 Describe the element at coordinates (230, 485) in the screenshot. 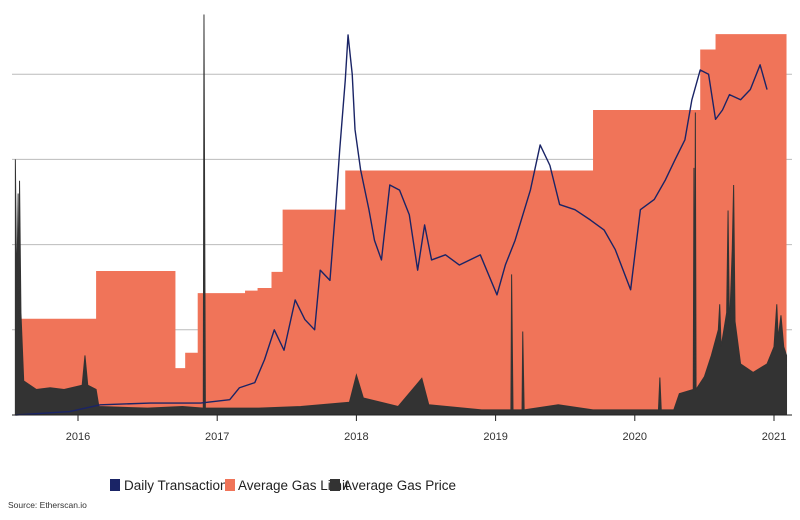

I see `legend-swatch-average-gas-limit` at that location.